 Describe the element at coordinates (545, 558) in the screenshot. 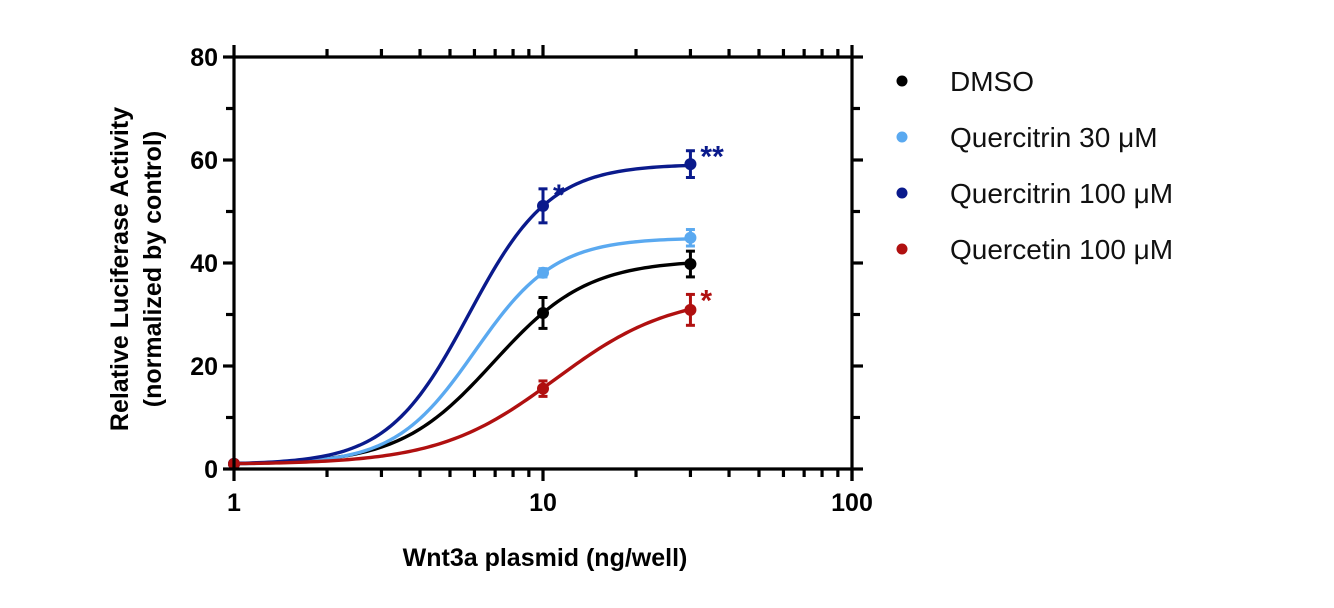

I see `x-axis-title: Wnt3a plasmid (ng/well)` at that location.